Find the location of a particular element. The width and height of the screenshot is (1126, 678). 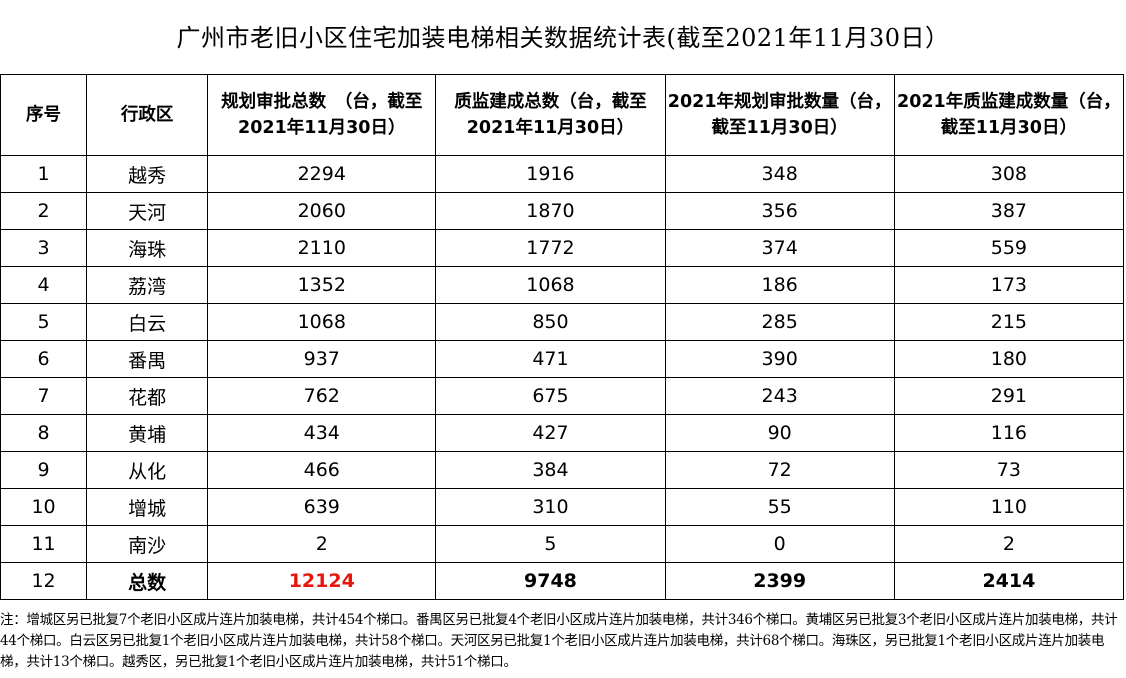

page-title: 广州市老旧小区住宅加装电梯相关数据统计表(截至2021年11月30日） is located at coordinates (563, 38).